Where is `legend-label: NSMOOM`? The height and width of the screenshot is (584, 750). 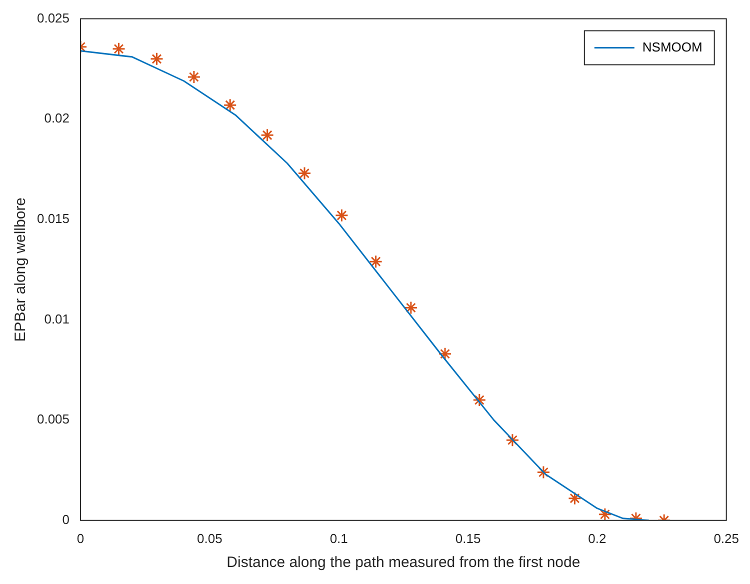
legend-label: NSMOOM is located at coordinates (672, 46).